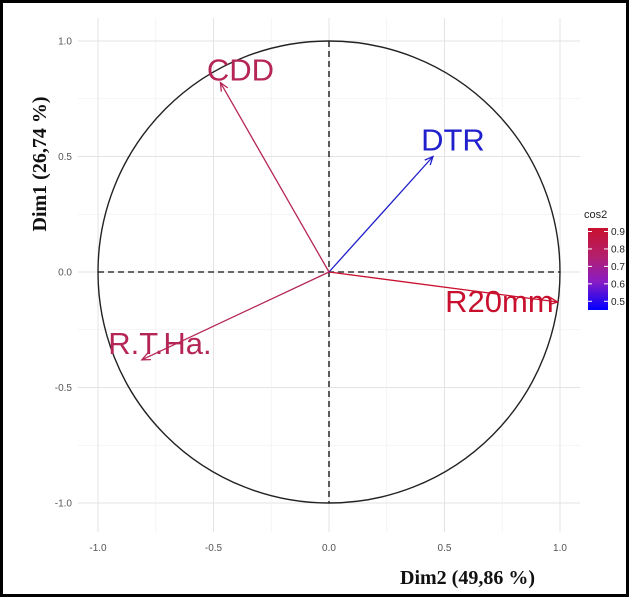  What do you see at coordinates (595, 215) in the screenshot?
I see `legend-title: cos2` at bounding box center [595, 215].